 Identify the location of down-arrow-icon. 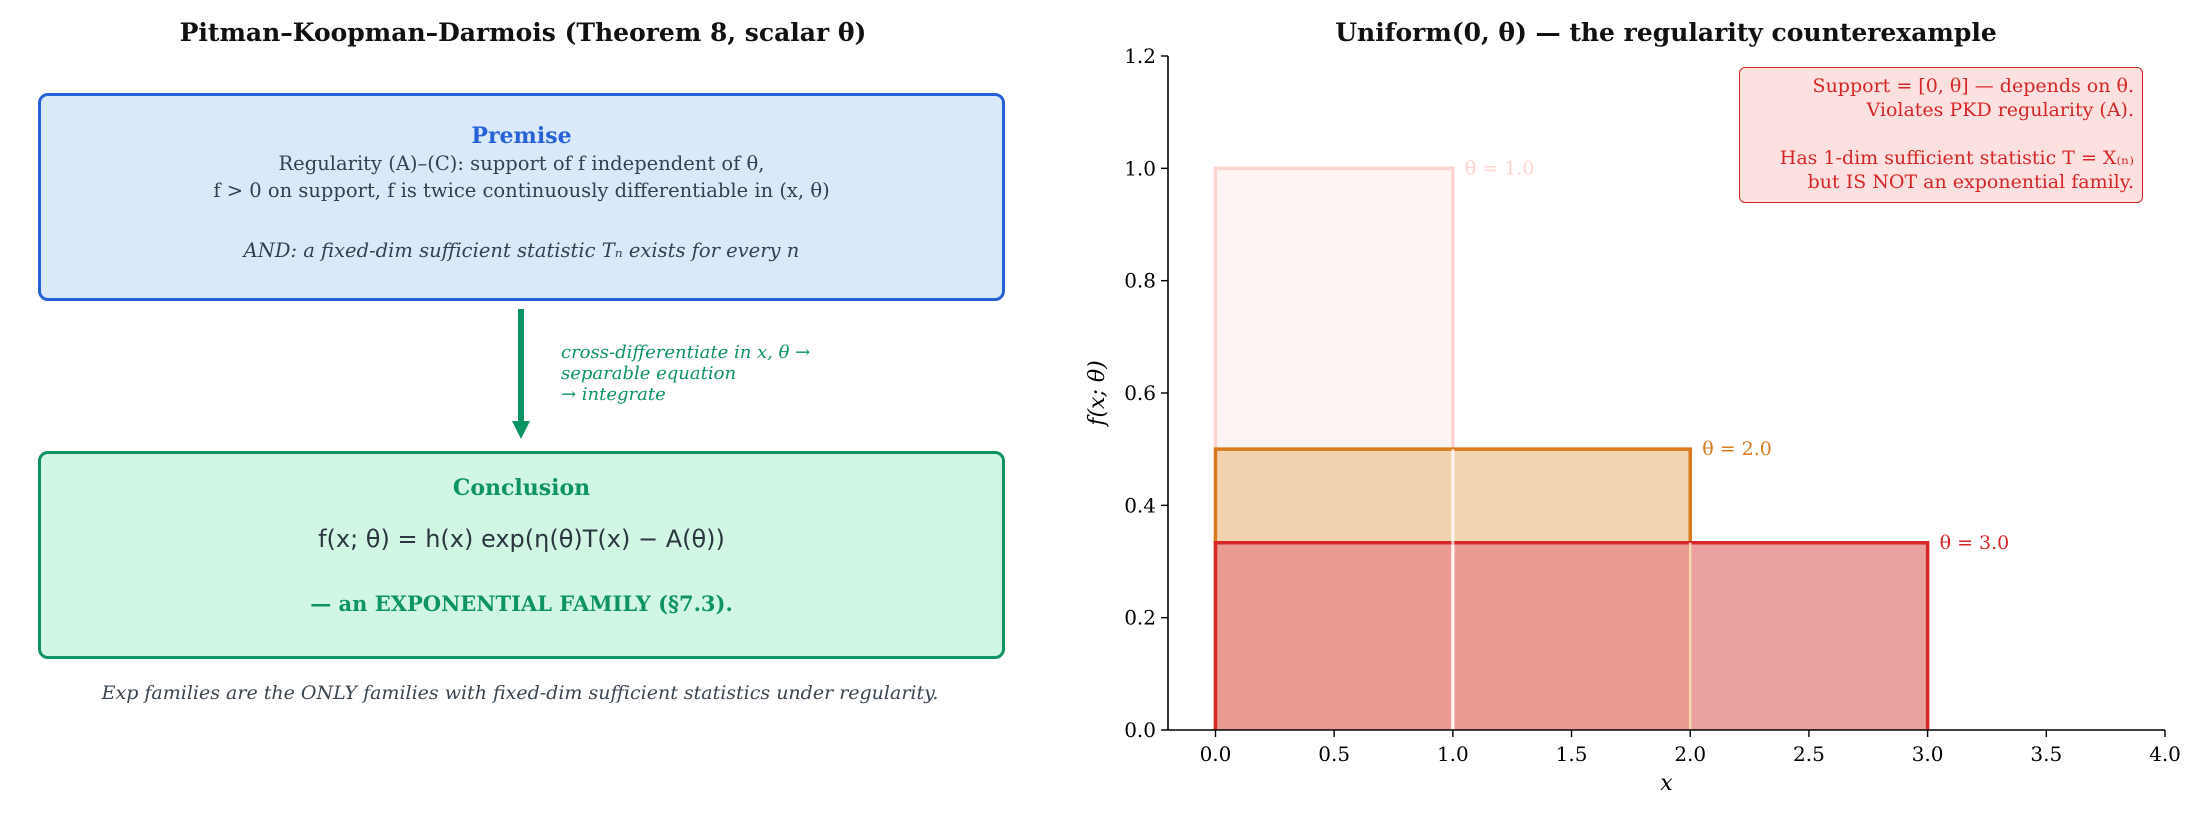
(521, 374).